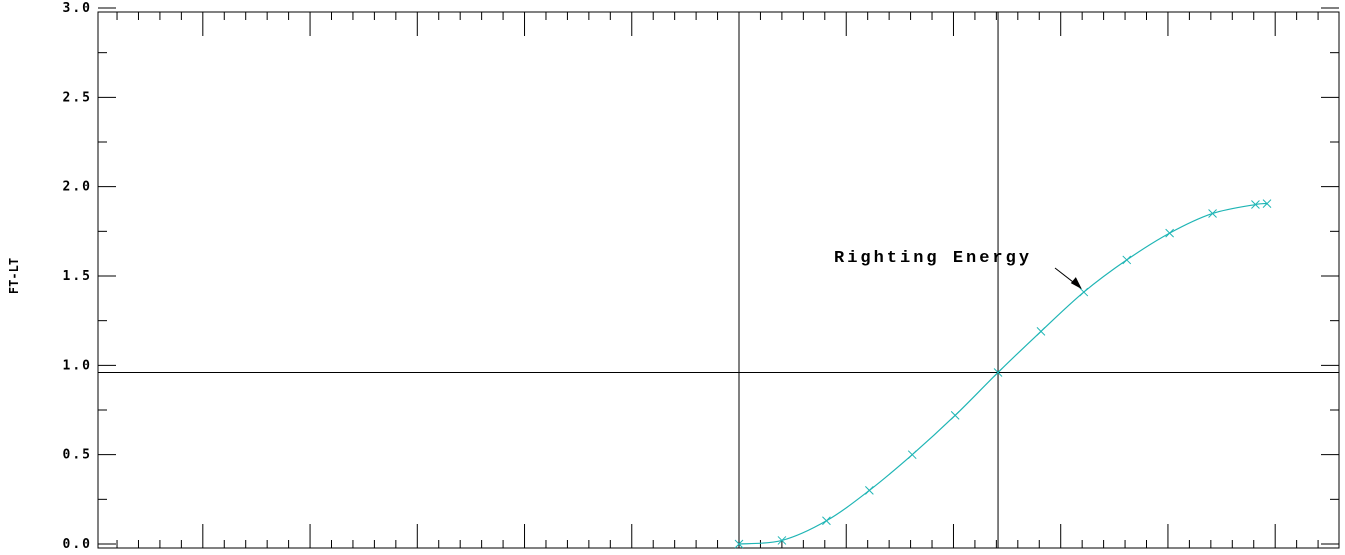 This screenshot has height=555, width=1345. Describe the element at coordinates (933, 258) in the screenshot. I see `annotation-label: Righting Energy` at that location.